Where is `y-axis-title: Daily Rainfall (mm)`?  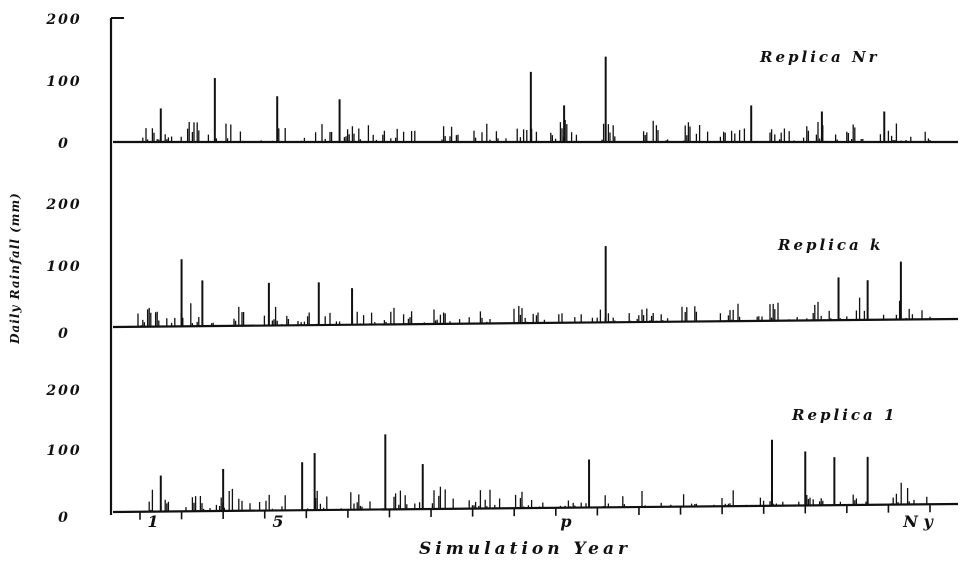 y-axis-title: Daily Rainfall (mm) is located at coordinates (15, 268).